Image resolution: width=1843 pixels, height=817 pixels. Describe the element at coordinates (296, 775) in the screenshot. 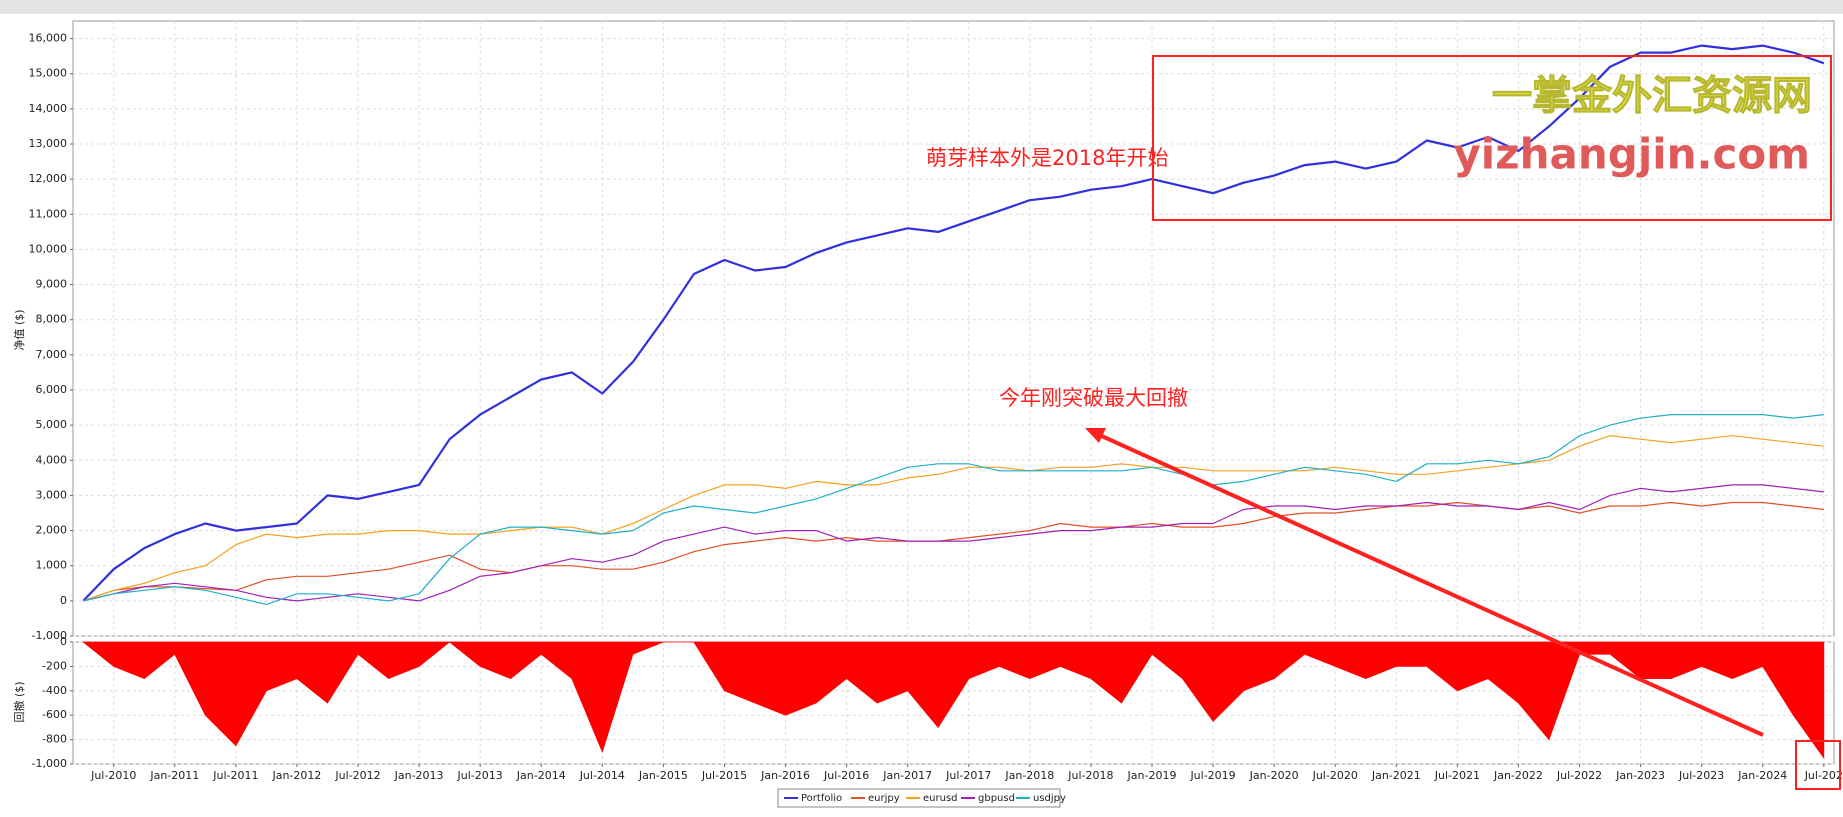

I see `x-tick-label: Jan-2012` at that location.